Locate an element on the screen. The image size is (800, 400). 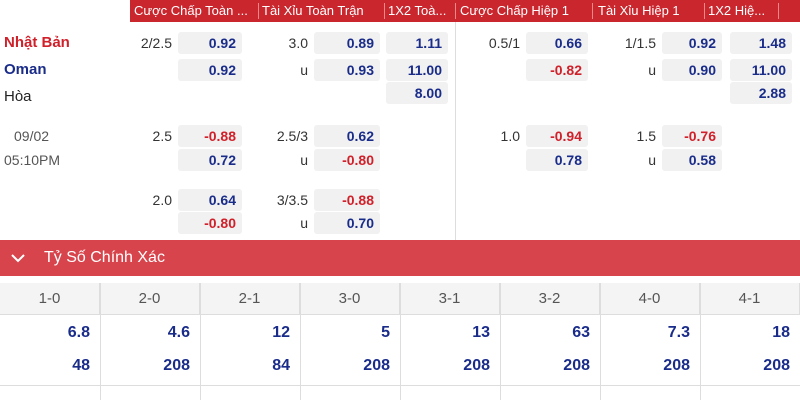
odds-button: 0.66 is located at coordinates (557, 43).